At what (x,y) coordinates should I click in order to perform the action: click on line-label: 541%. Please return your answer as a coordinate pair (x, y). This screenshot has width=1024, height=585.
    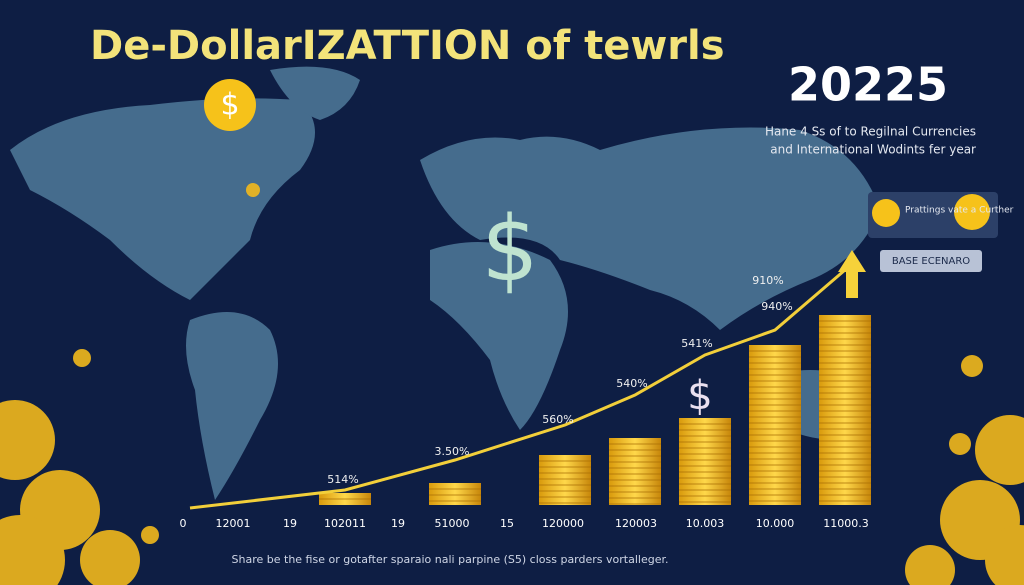
    Looking at the image, I should click on (696, 343).